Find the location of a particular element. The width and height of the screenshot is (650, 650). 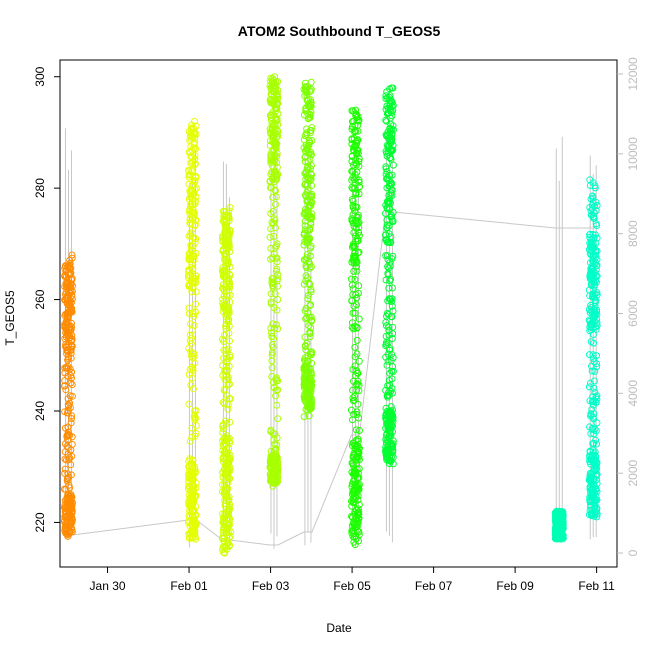

secondary-y-tick-label: 10000 is located at coordinates (633, 154).